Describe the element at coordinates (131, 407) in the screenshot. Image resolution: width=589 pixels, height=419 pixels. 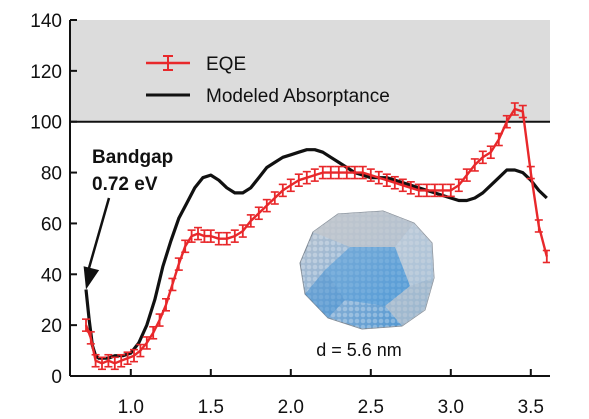
I see `x-tick-label: 1.0` at that location.